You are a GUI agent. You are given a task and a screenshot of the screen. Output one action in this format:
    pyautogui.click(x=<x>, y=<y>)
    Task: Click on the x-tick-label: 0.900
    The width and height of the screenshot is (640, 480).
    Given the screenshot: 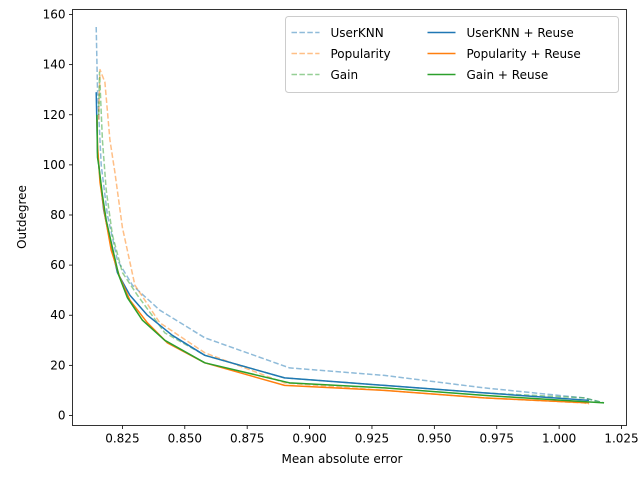 What is the action you would take?
    pyautogui.click(x=309, y=439)
    